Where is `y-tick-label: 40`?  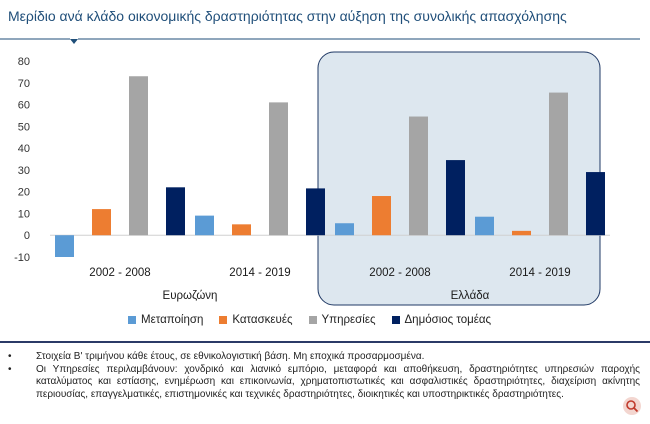 y-tick-label: 40 is located at coordinates (24, 149).